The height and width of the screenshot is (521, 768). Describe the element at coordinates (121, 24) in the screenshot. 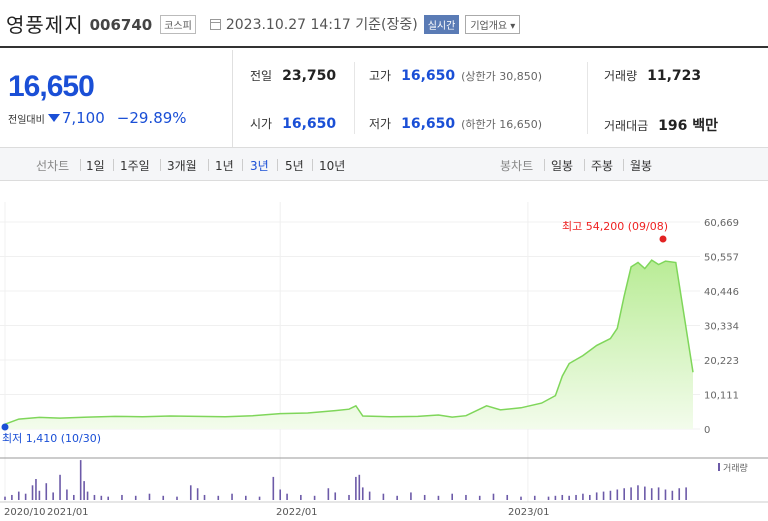

I see `stock-code: 006740` at that location.